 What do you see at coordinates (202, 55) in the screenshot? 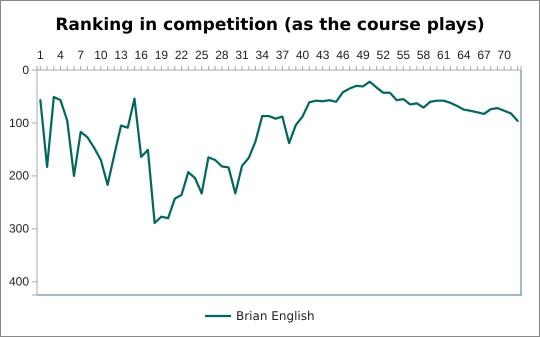
I see `x-tick-label: 25` at bounding box center [202, 55].